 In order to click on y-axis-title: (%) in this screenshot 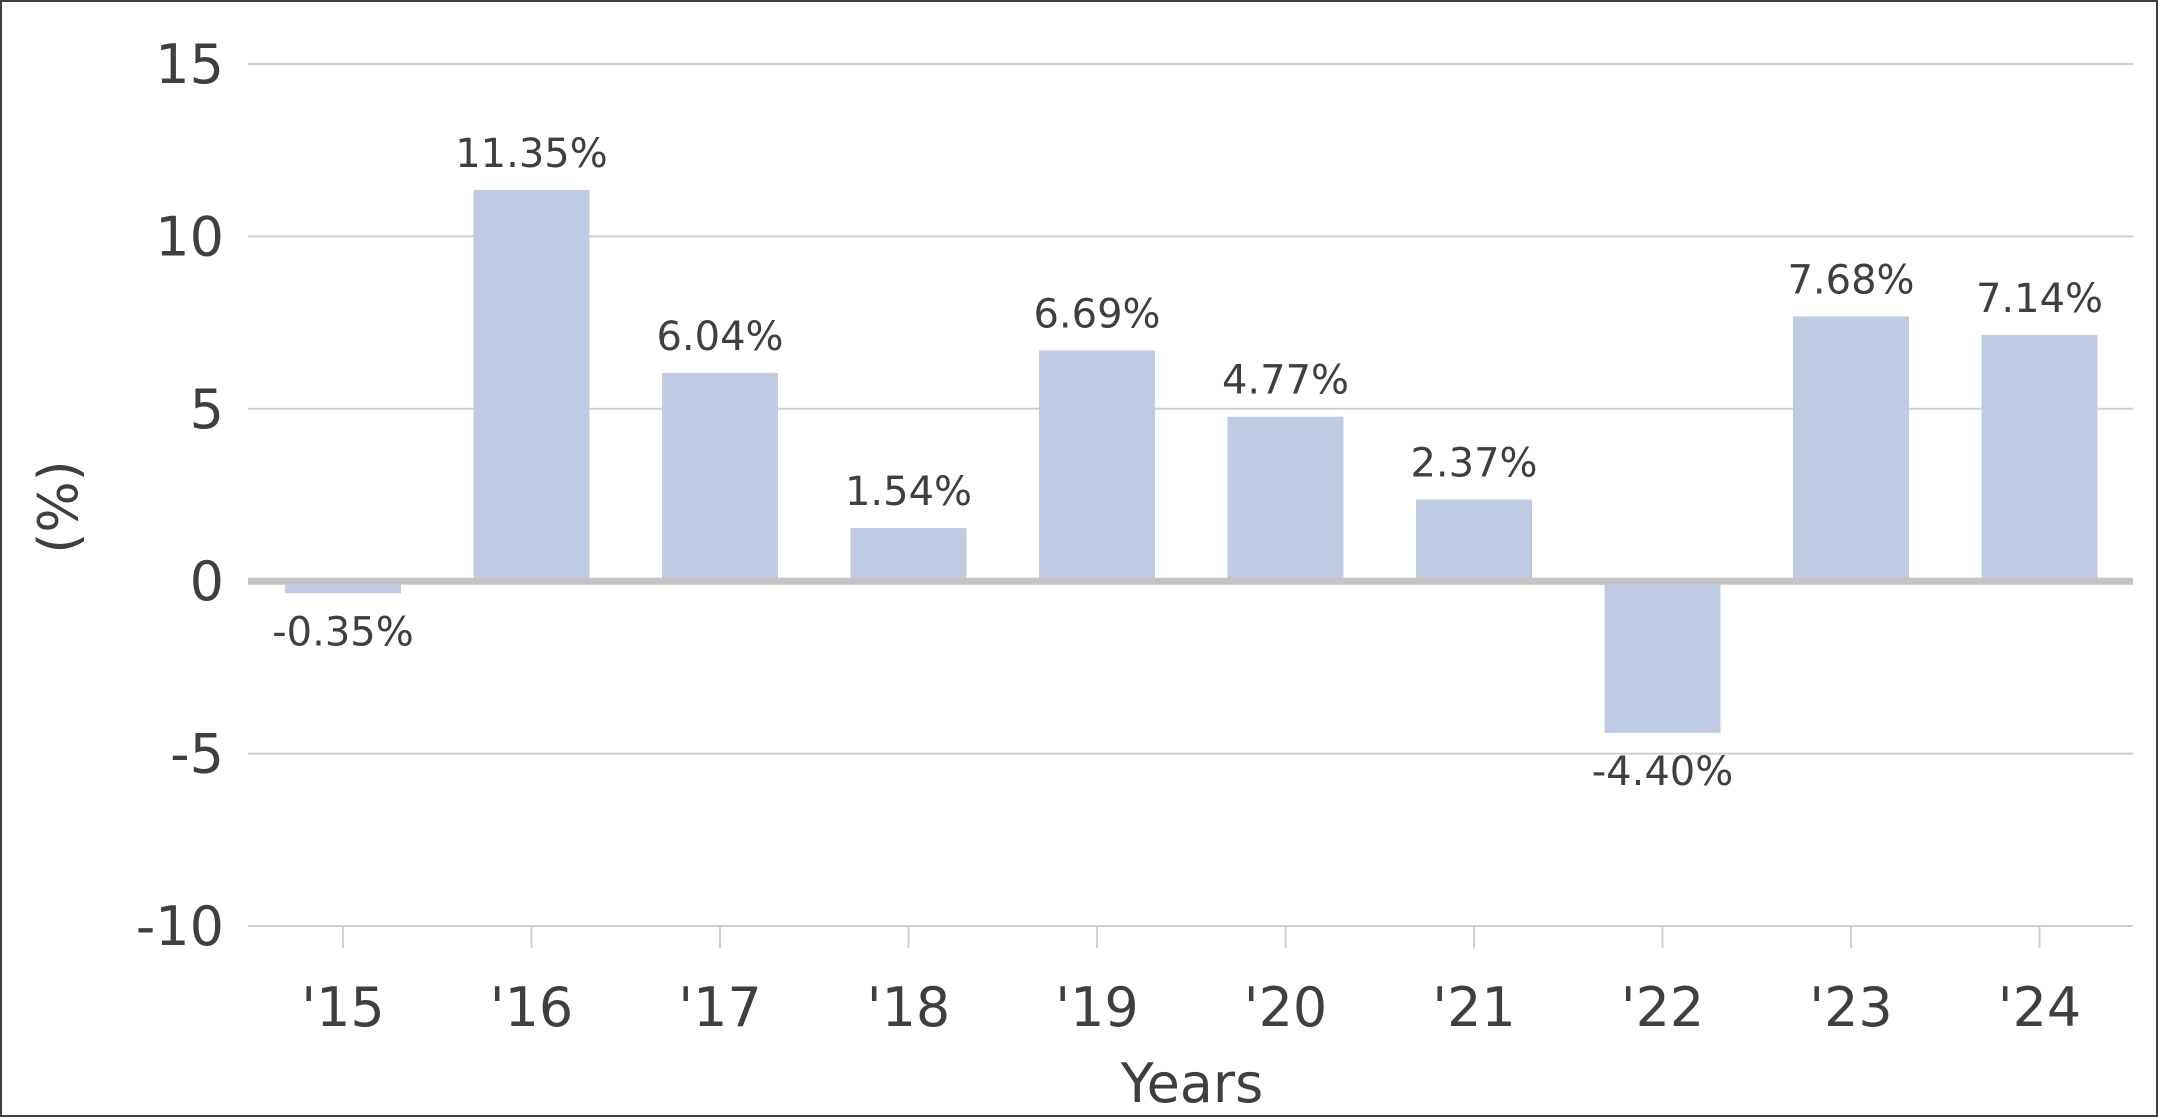, I will do `click(58, 506)`.